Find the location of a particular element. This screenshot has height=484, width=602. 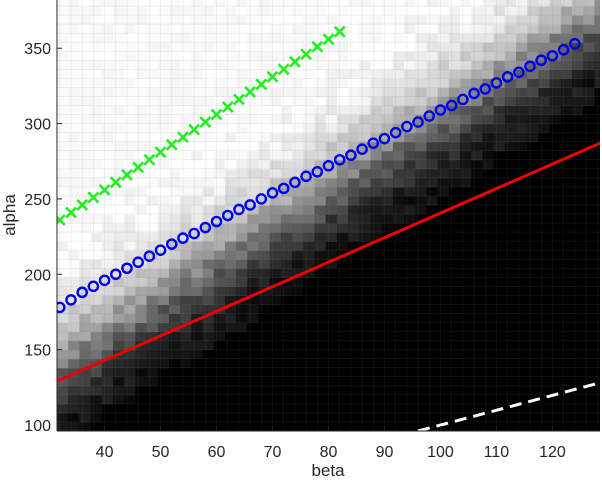

y-tick-label: 300 is located at coordinates (37, 125).